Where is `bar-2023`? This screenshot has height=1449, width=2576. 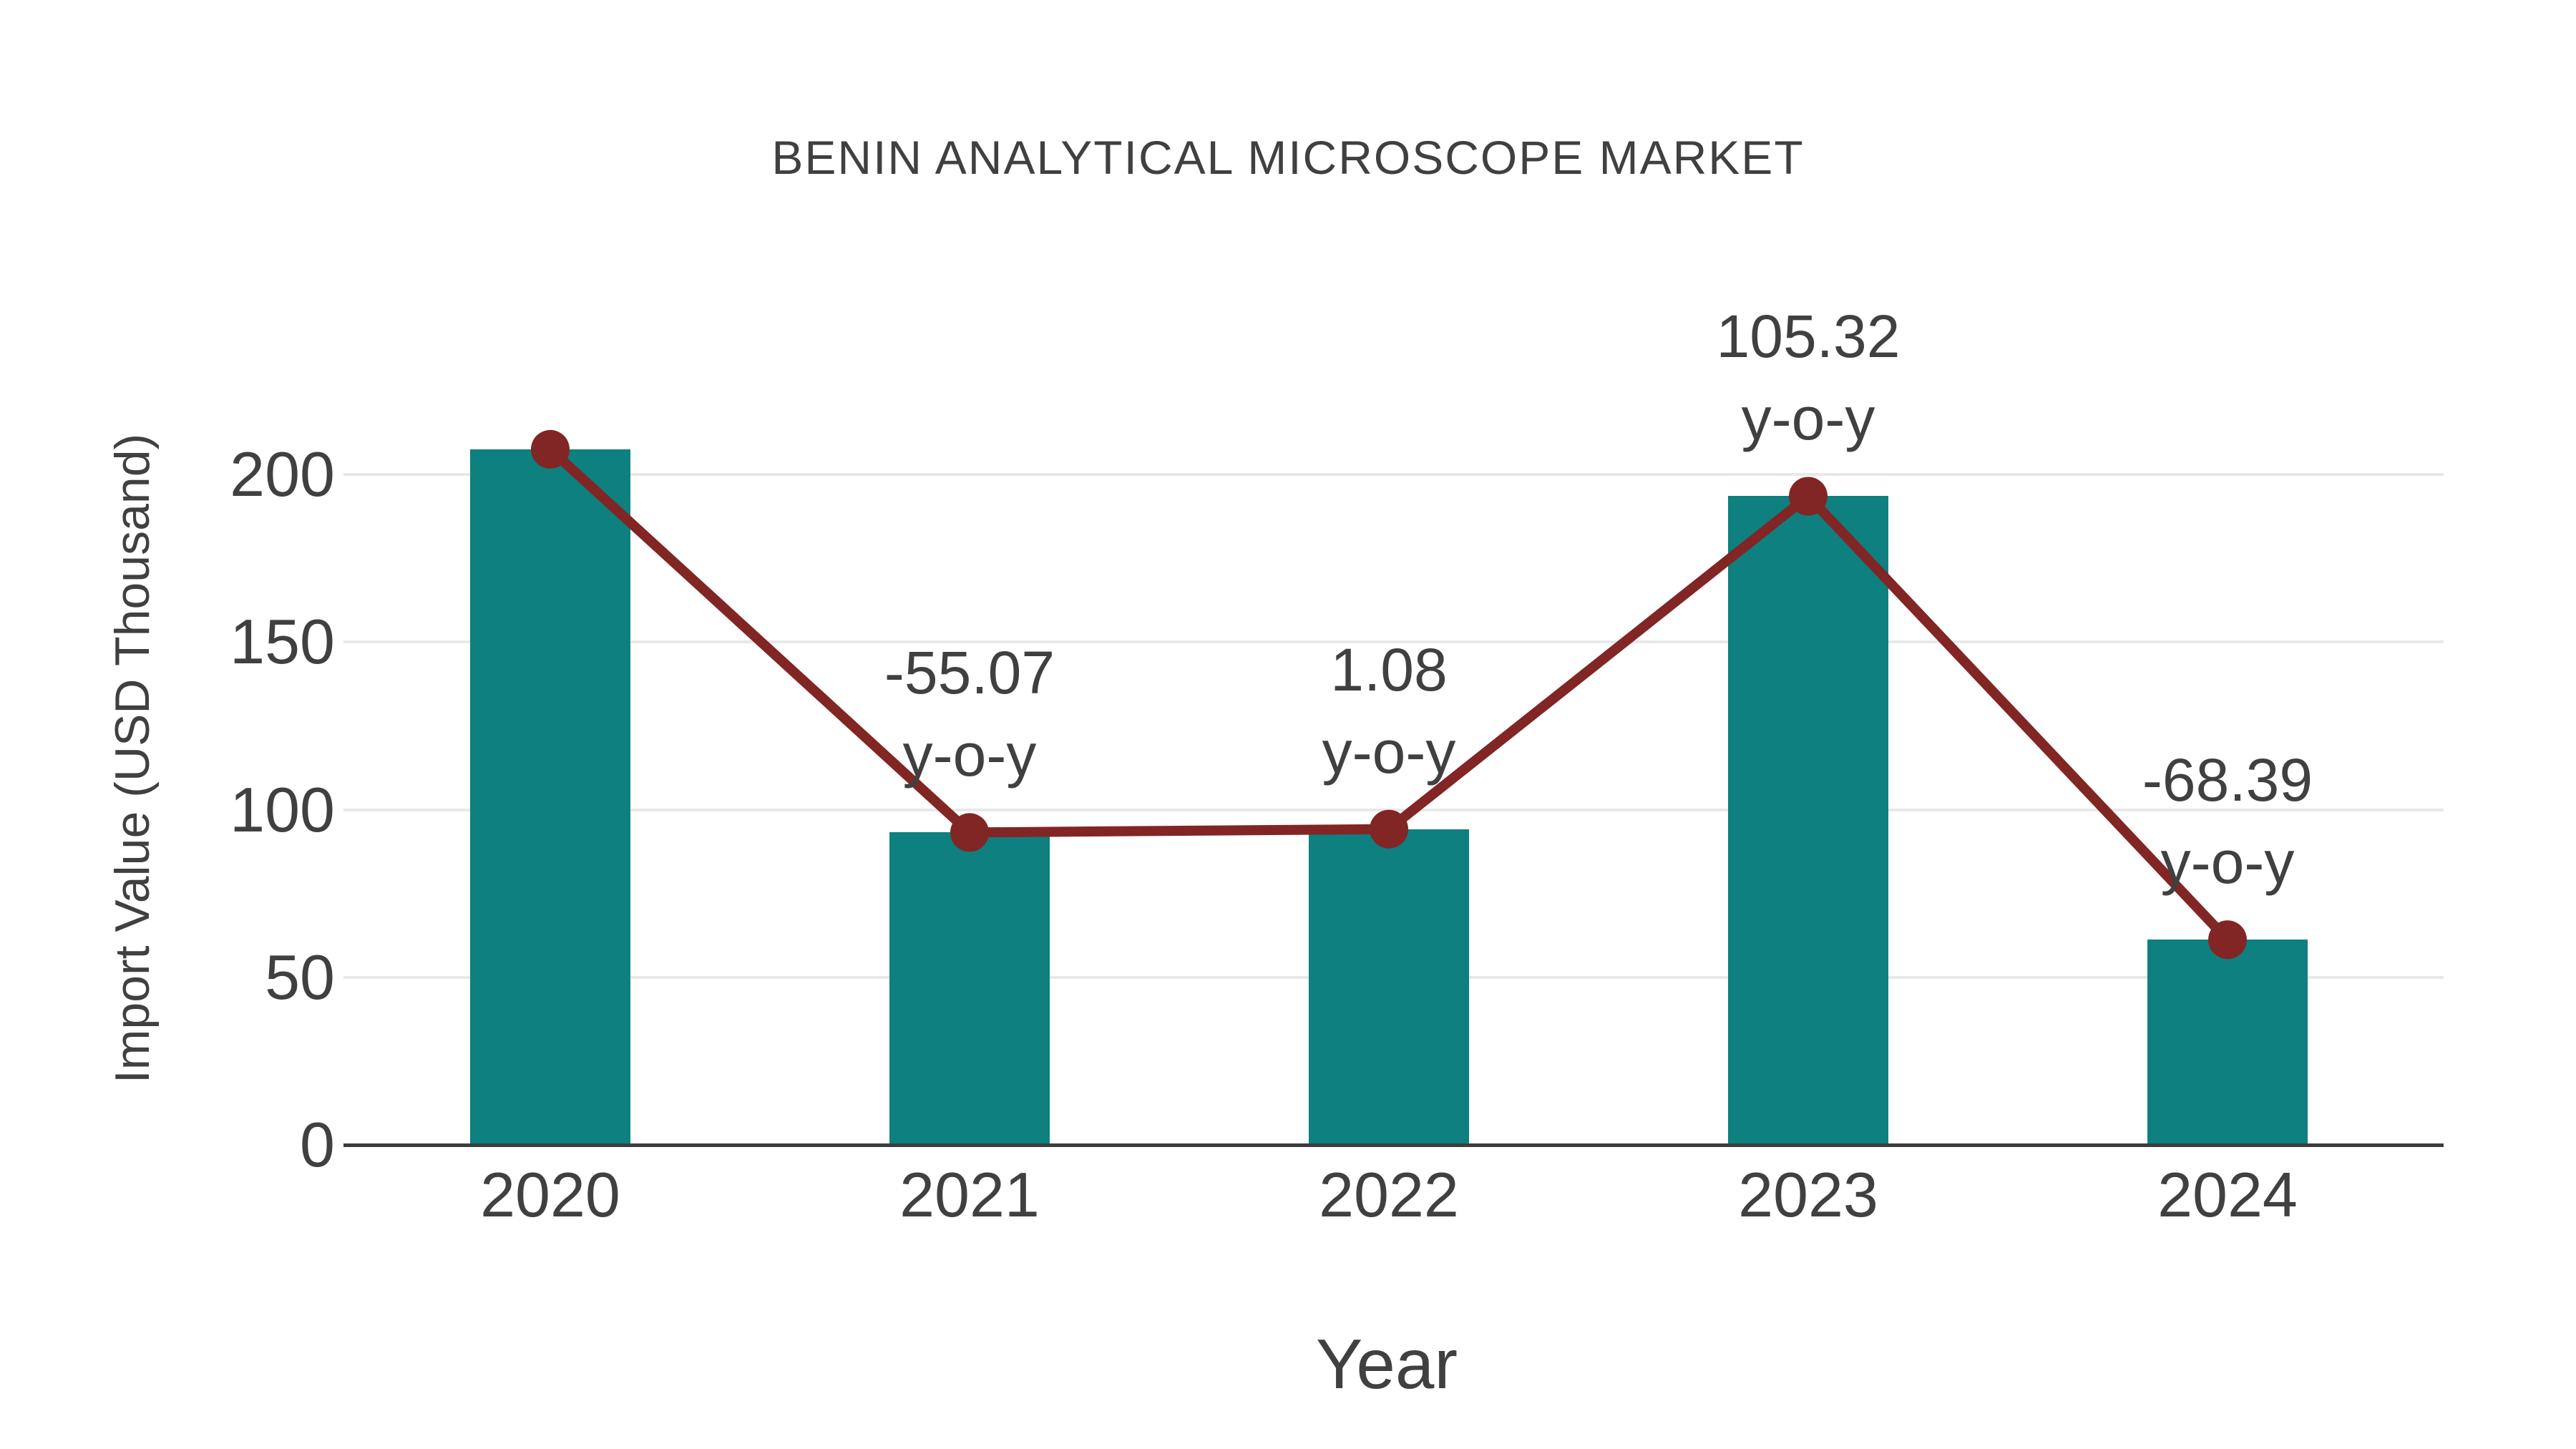
bar-2023 is located at coordinates (1808, 820).